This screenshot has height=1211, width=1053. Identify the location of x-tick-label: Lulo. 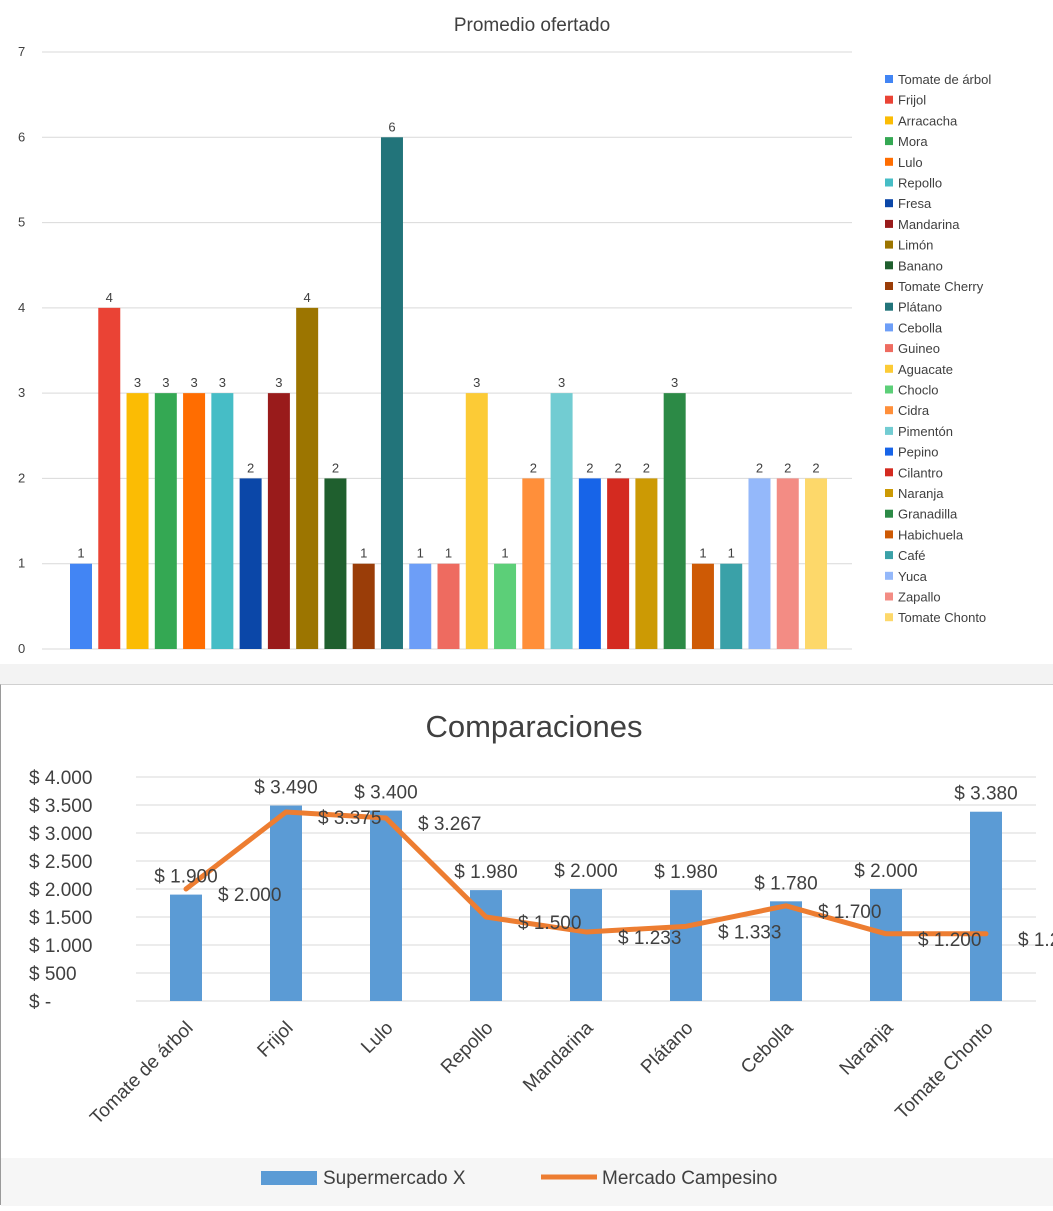
(377, 1038).